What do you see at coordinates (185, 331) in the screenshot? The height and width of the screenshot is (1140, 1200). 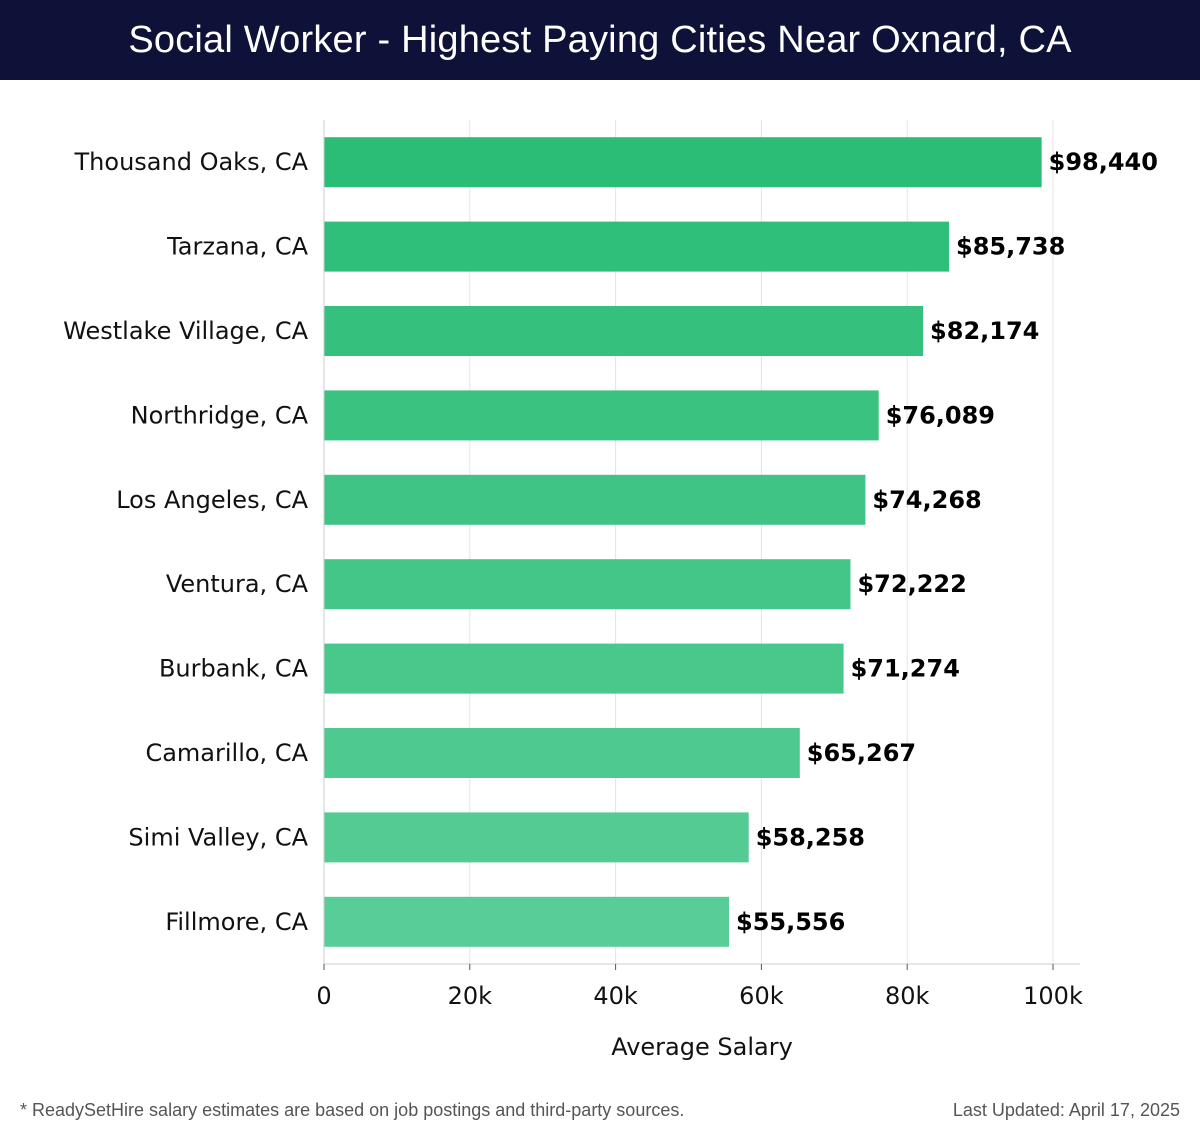 I see `category-label: Westlake Village, CA` at bounding box center [185, 331].